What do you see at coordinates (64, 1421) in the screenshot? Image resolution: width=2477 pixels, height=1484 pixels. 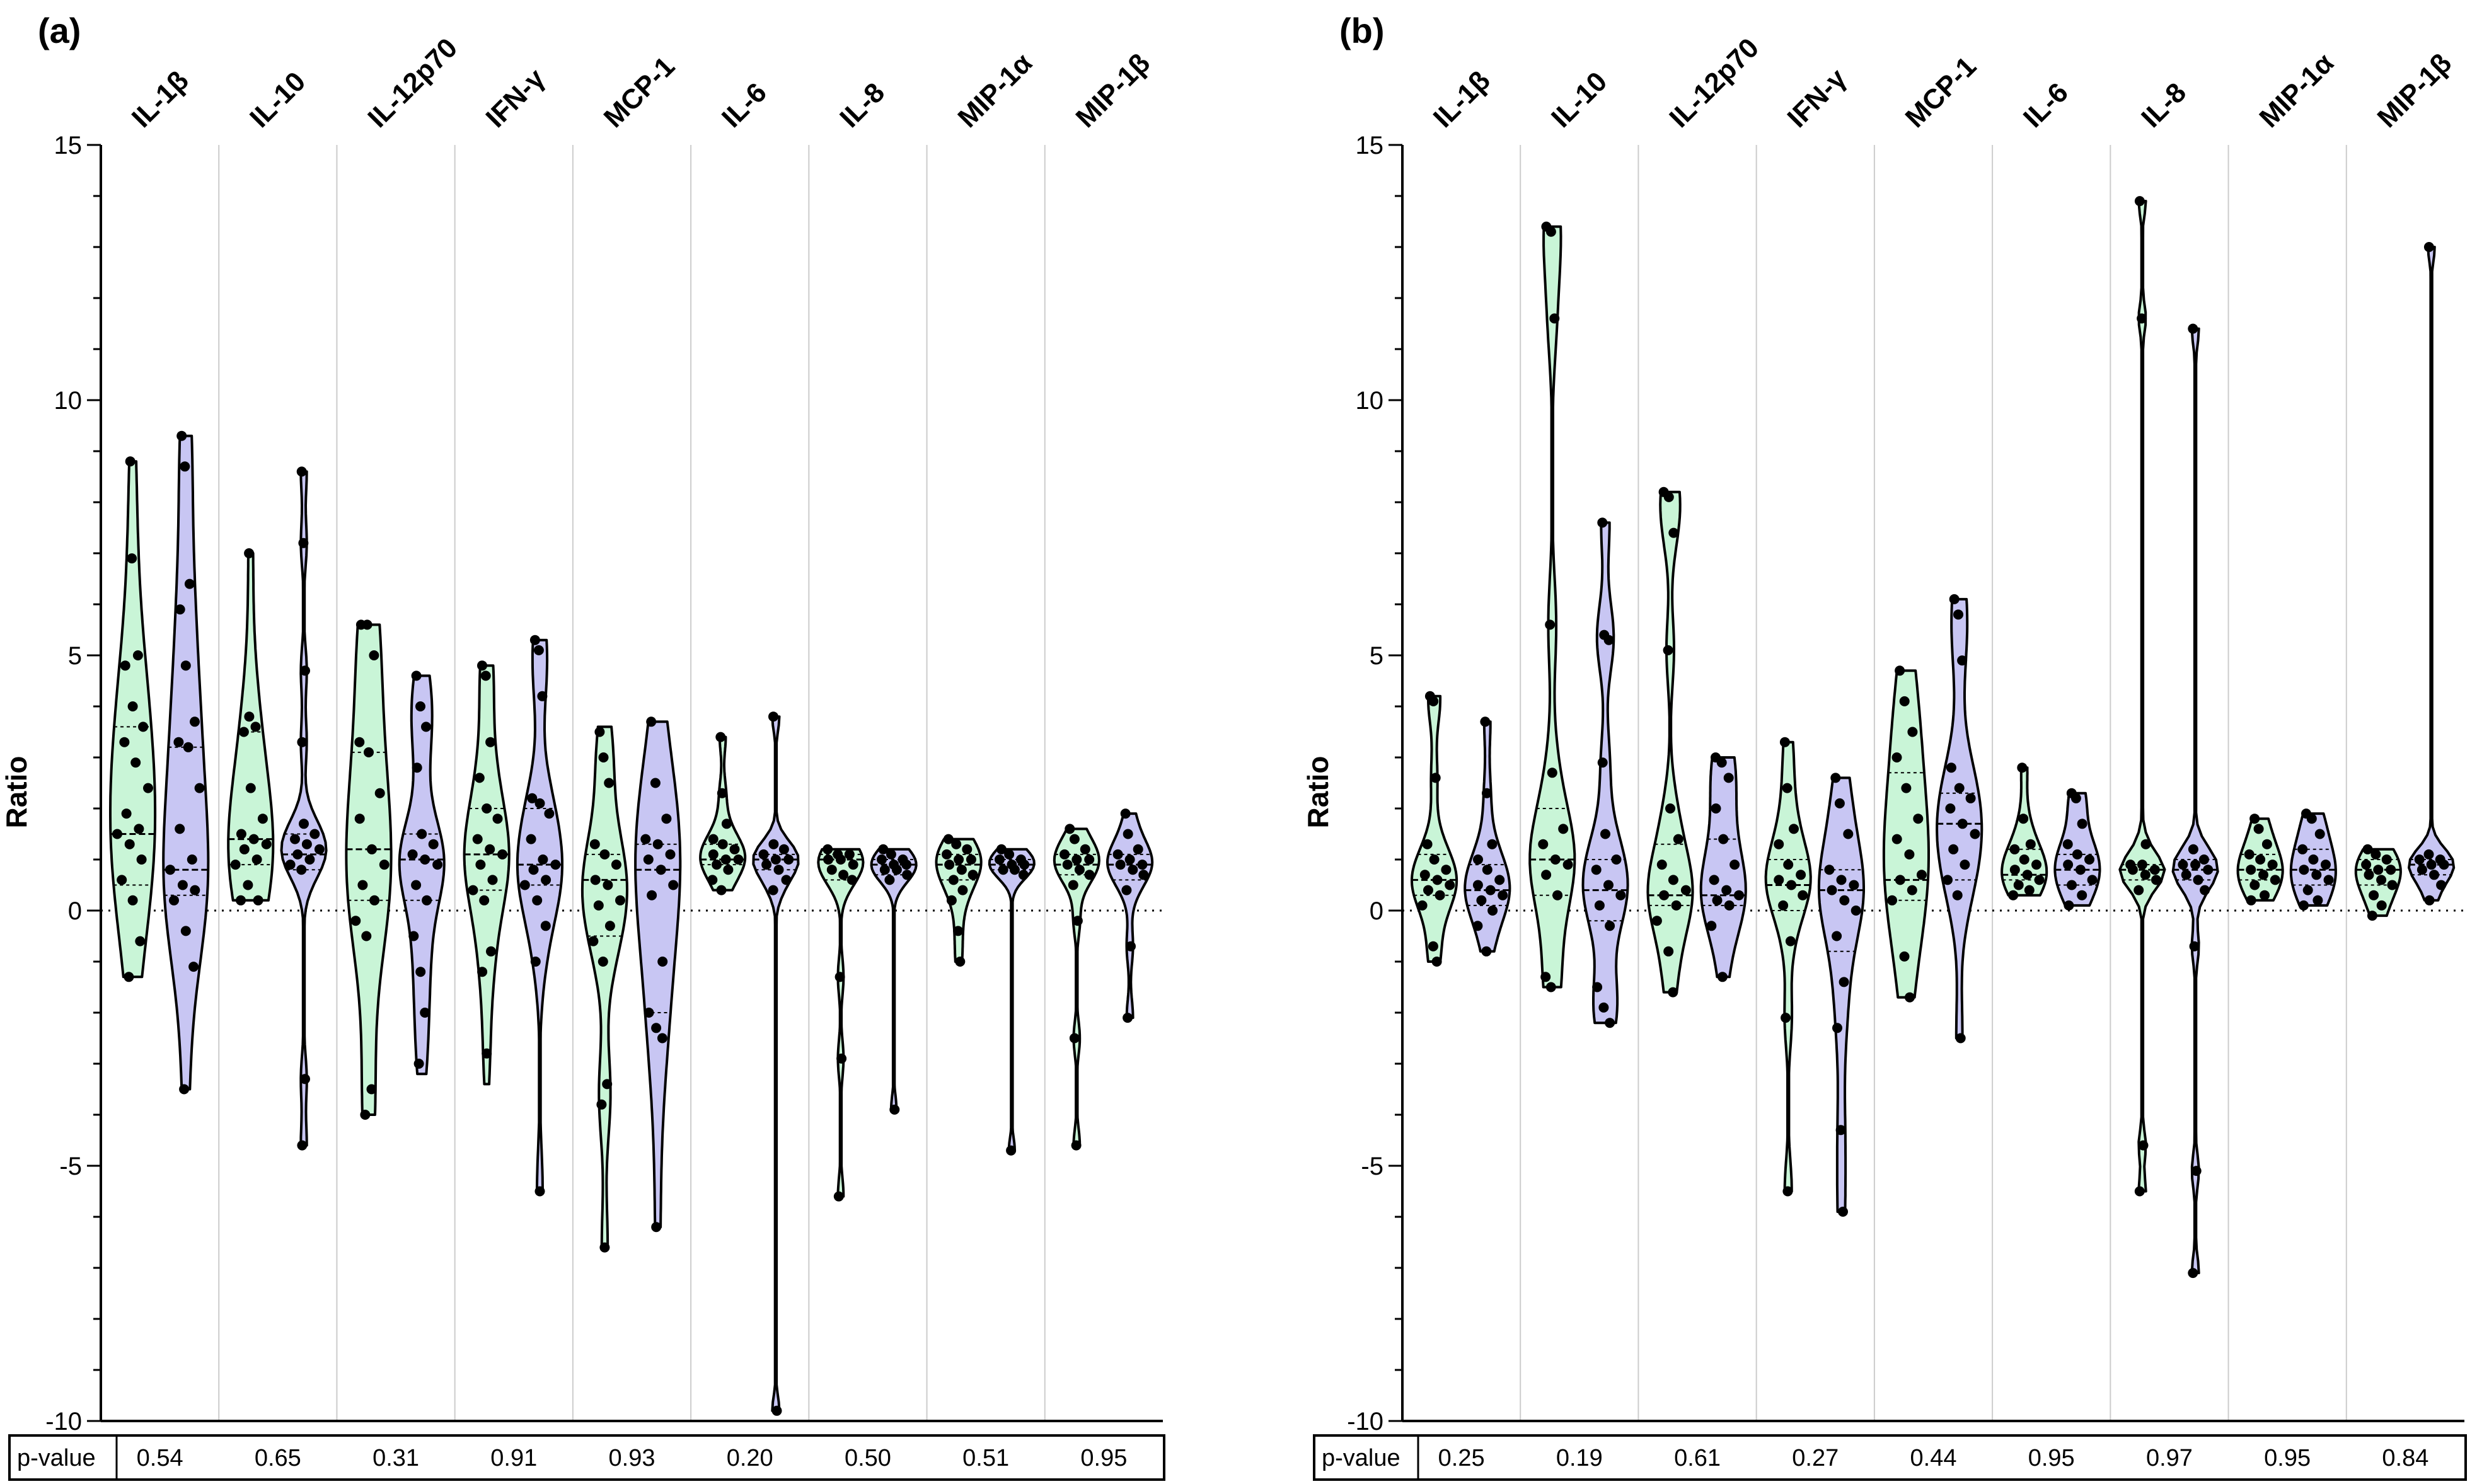 I see `y-tick-label: -10` at bounding box center [64, 1421].